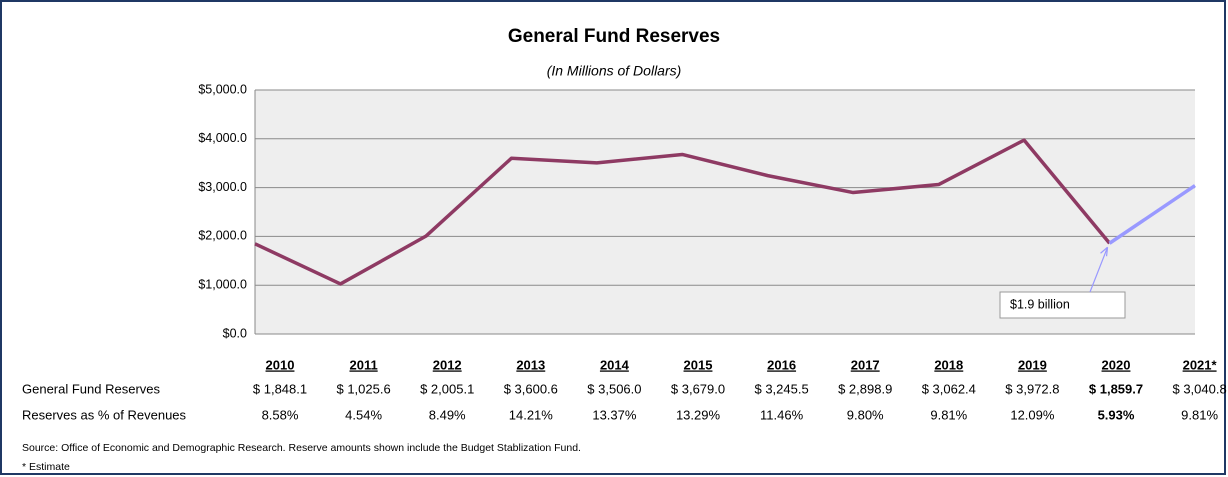 Image resolution: width=1228 pixels, height=477 pixels. What do you see at coordinates (280, 388) in the screenshot?
I see `table-cell: $ 1,848.1` at bounding box center [280, 388].